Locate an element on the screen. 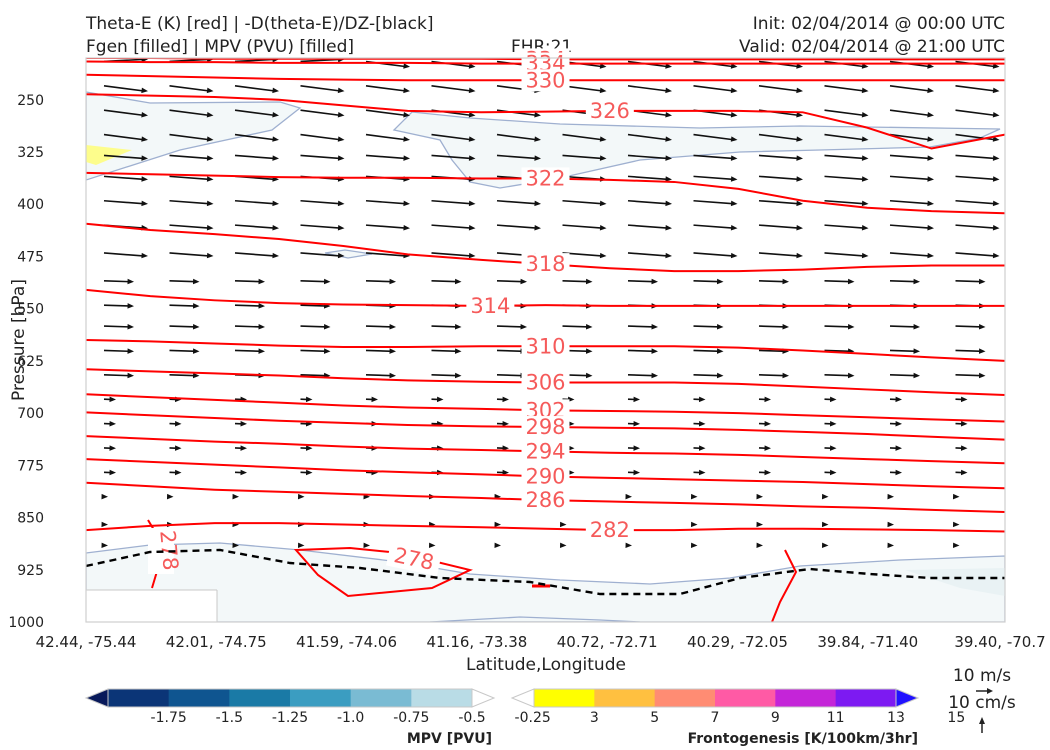 The image size is (1050, 750). wind-key: 10 m/s 10 cm/s is located at coordinates (982, 699).